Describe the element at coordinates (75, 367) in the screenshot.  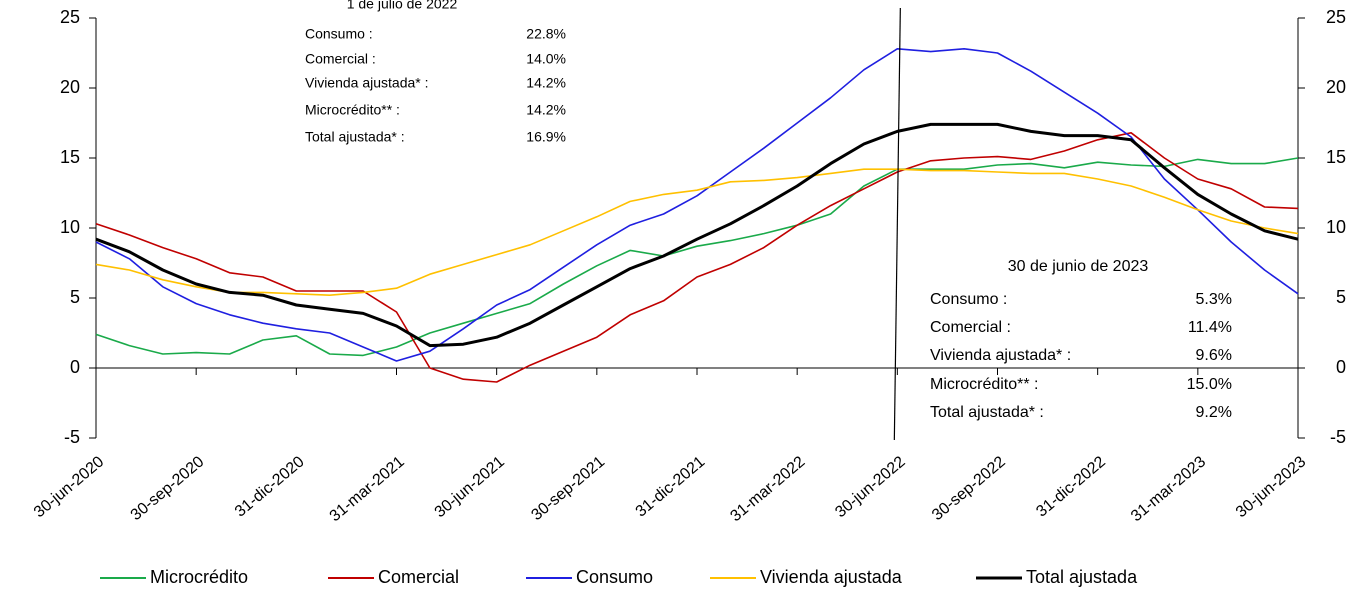
I see `y-tick-label: 0` at that location.